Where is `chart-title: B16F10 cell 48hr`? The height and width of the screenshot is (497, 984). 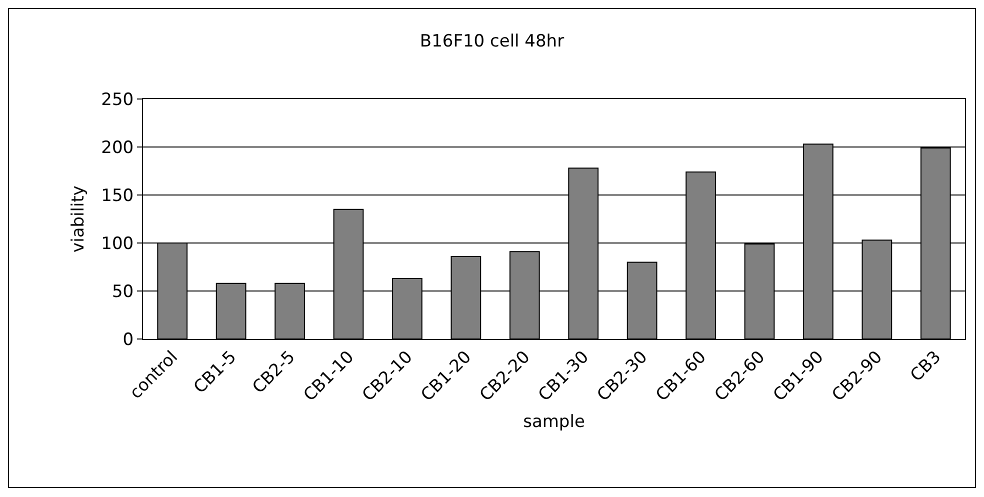 chart-title: B16F10 cell 48hr is located at coordinates (492, 42).